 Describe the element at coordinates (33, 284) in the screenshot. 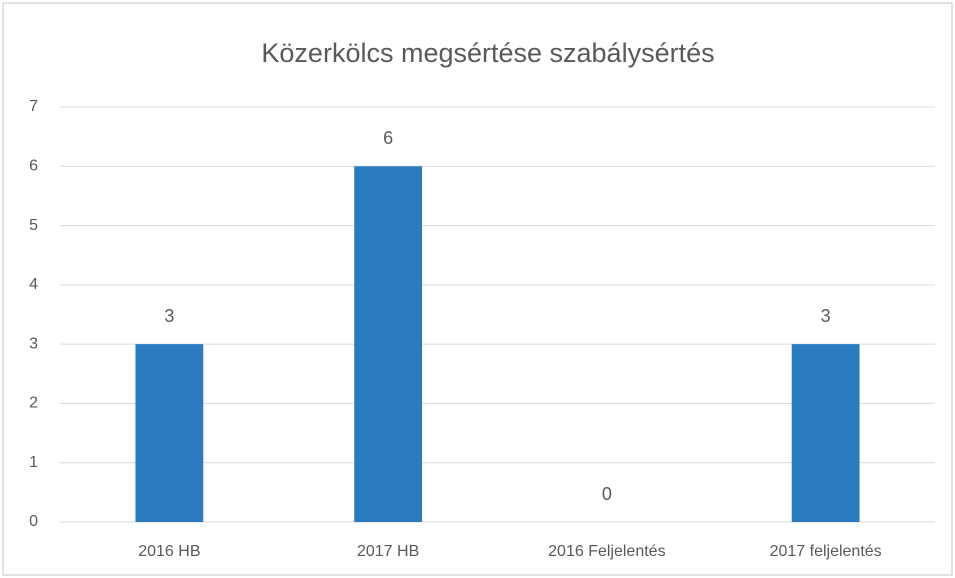

I see `y-tick-label: 4` at that location.